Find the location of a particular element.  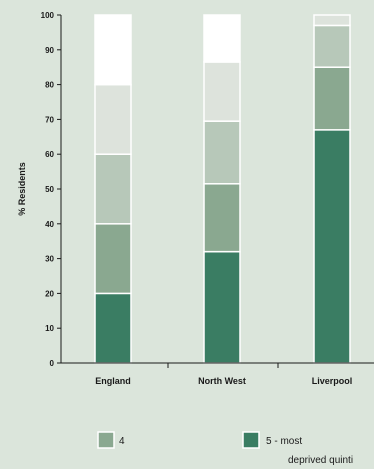

y-axis-title: % Residents is located at coordinates (22, 189).